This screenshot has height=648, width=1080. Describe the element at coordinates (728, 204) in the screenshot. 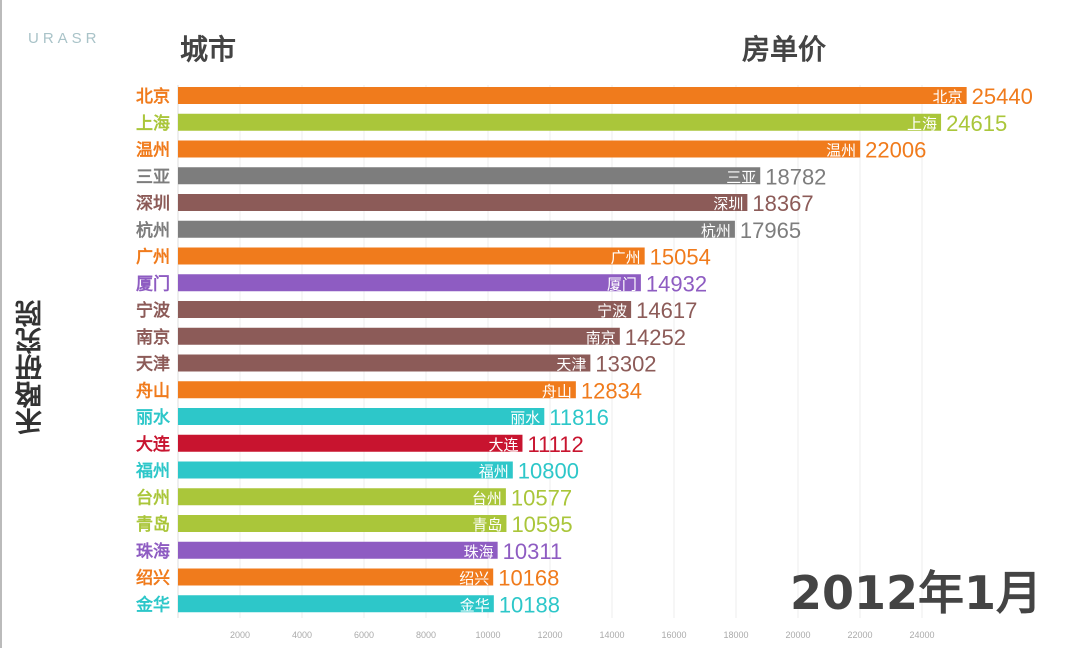

I see `bar-inner-label: 深圳` at that location.